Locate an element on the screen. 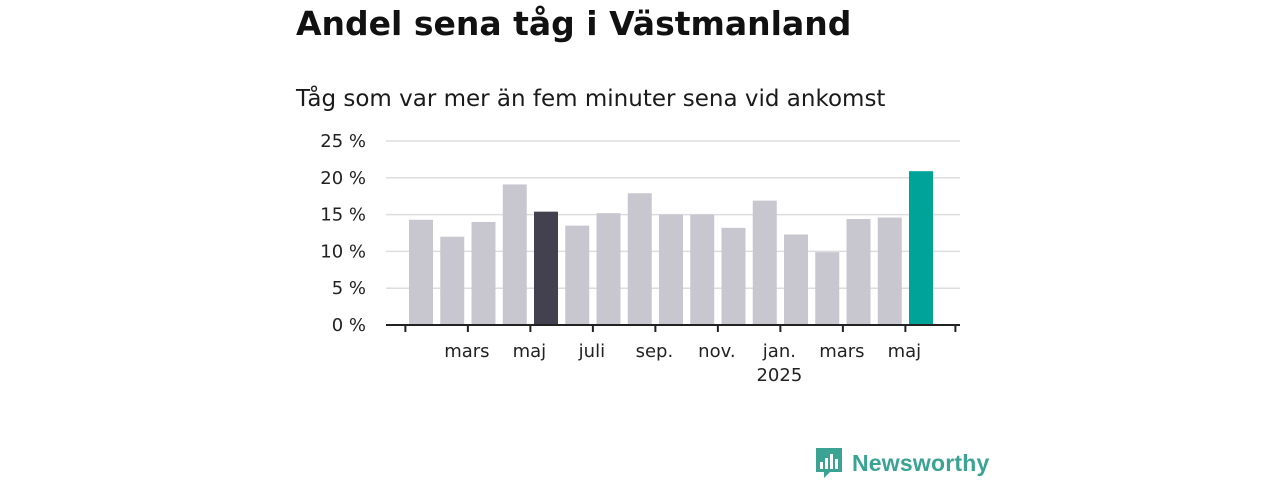 The width and height of the screenshot is (1280, 480). y-tick-label: 5 % is located at coordinates (349, 288).